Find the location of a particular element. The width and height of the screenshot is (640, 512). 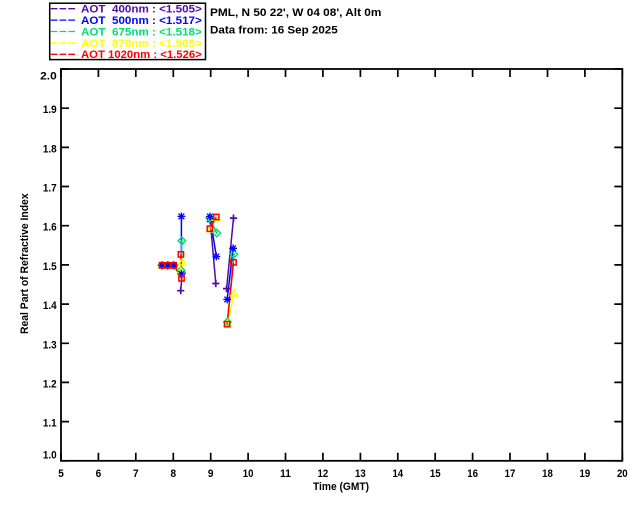

svg-text: 12 is located at coordinates (323, 474).